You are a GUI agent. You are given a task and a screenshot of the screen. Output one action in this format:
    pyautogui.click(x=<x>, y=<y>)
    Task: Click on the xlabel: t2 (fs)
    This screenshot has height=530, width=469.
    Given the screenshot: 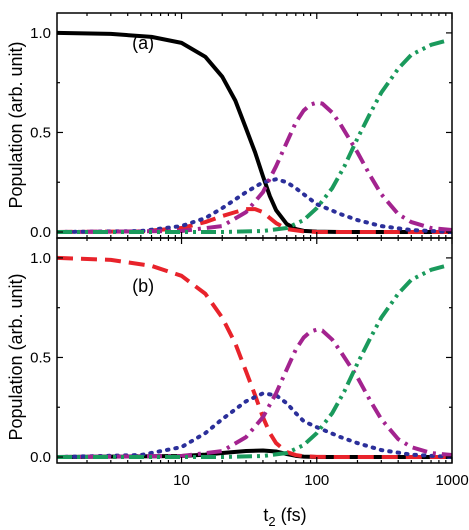 What is the action you would take?
    pyautogui.click(x=284, y=517)
    